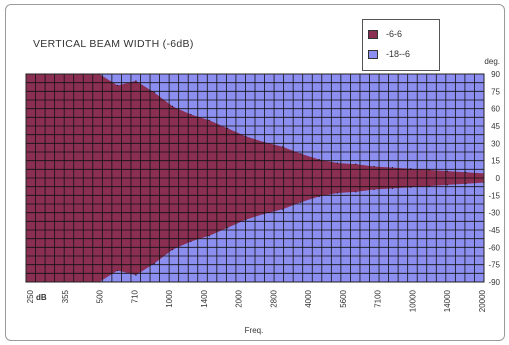  What do you see at coordinates (134, 296) in the screenshot?
I see `x-tick-label: 710` at bounding box center [134, 296].